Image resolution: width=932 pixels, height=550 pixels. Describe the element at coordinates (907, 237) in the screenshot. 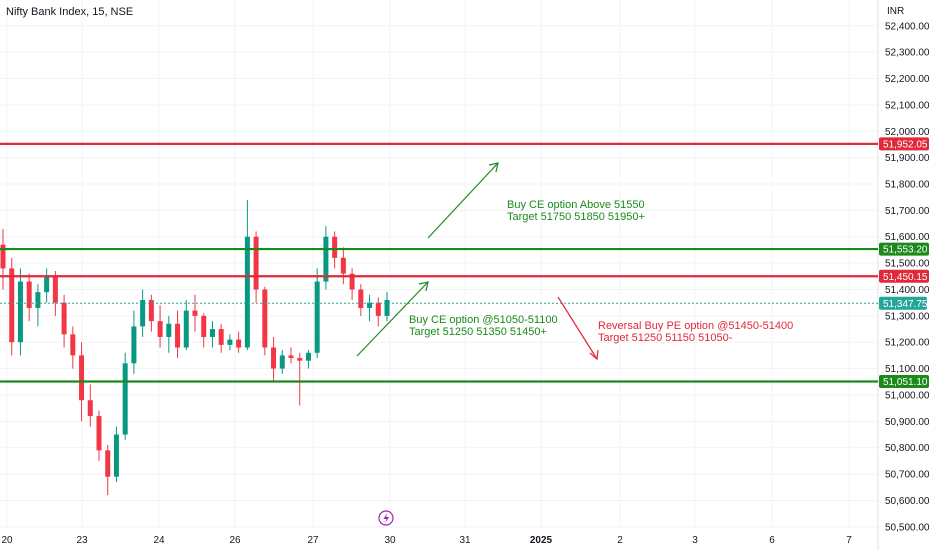

I see `price-tick-label: 51,600.00` at that location.